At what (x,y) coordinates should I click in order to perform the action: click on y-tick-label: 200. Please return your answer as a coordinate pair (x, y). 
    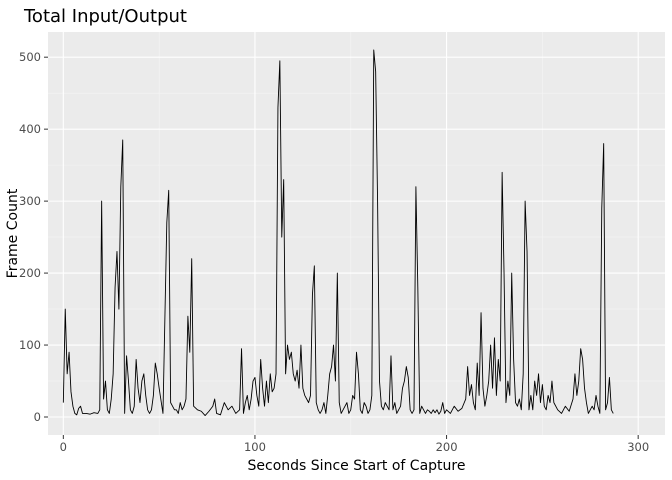
    Looking at the image, I should click on (30, 273).